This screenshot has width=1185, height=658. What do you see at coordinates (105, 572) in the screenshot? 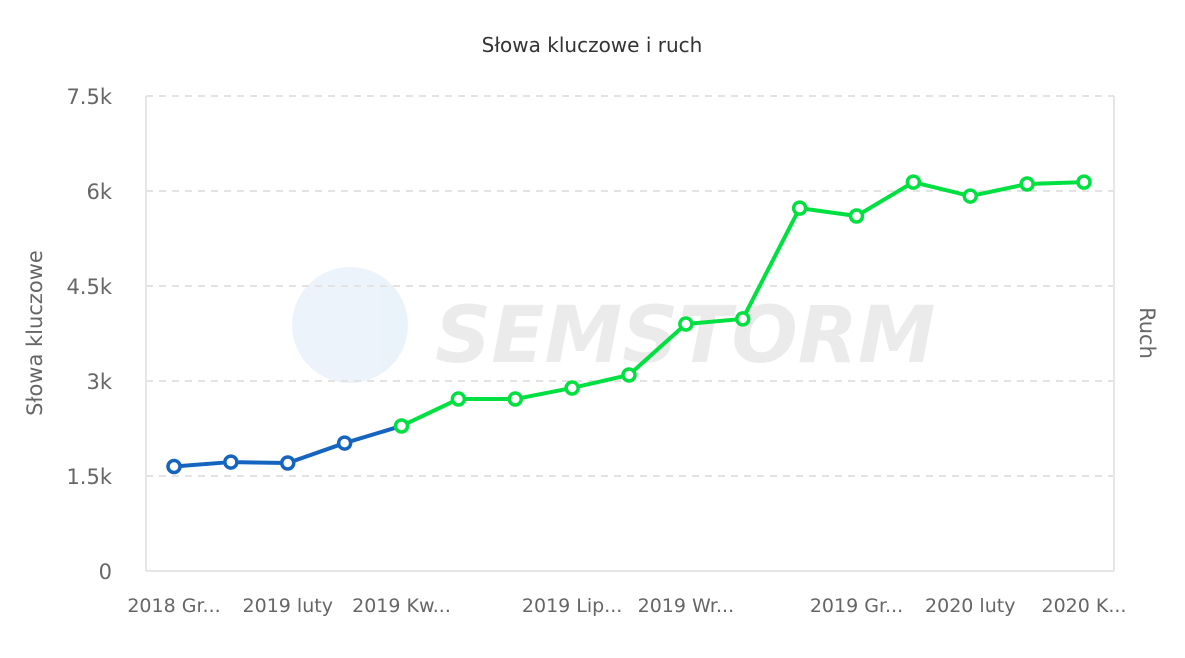
I see `y-tick-label: 0` at bounding box center [105, 572].